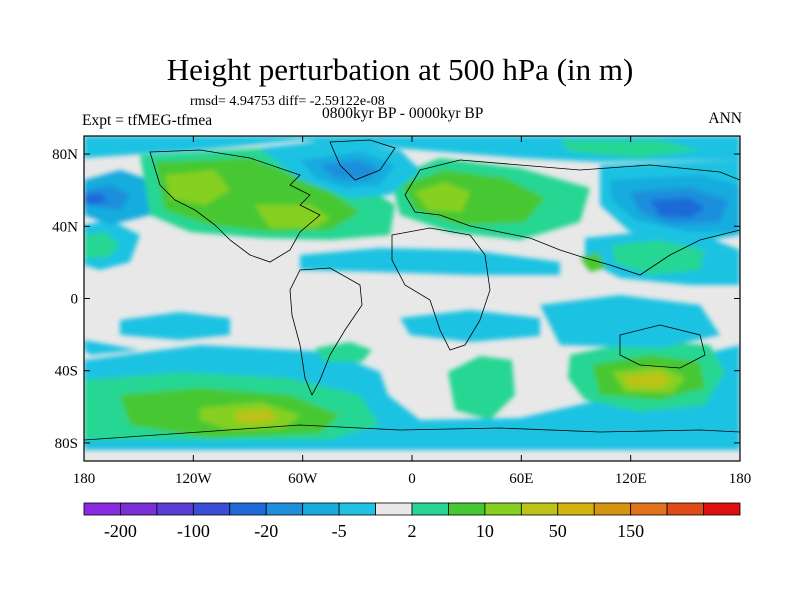 The height and width of the screenshot is (600, 800). Describe the element at coordinates (194, 479) in the screenshot. I see `lon-tick-label: 120W` at that location.